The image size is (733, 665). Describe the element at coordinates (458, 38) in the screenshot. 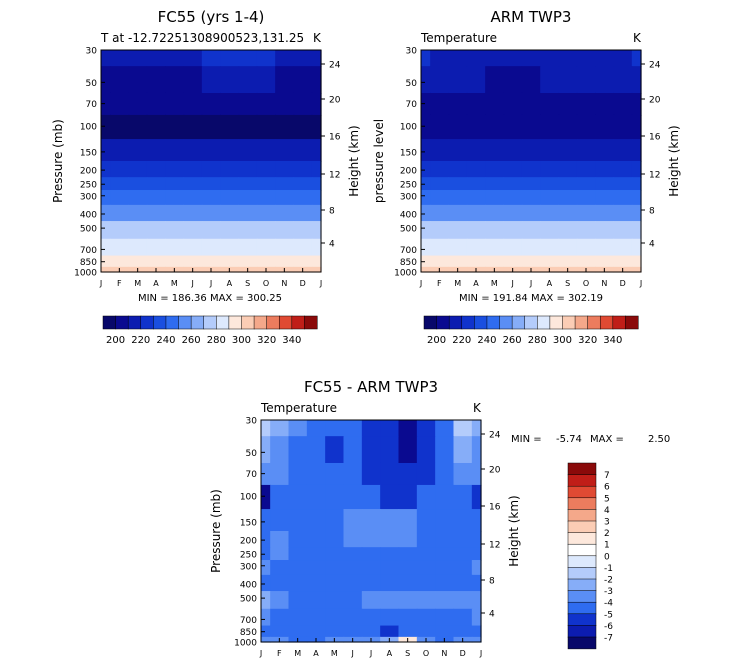

I see `chart-subtitle-left: Temperature` at that location.